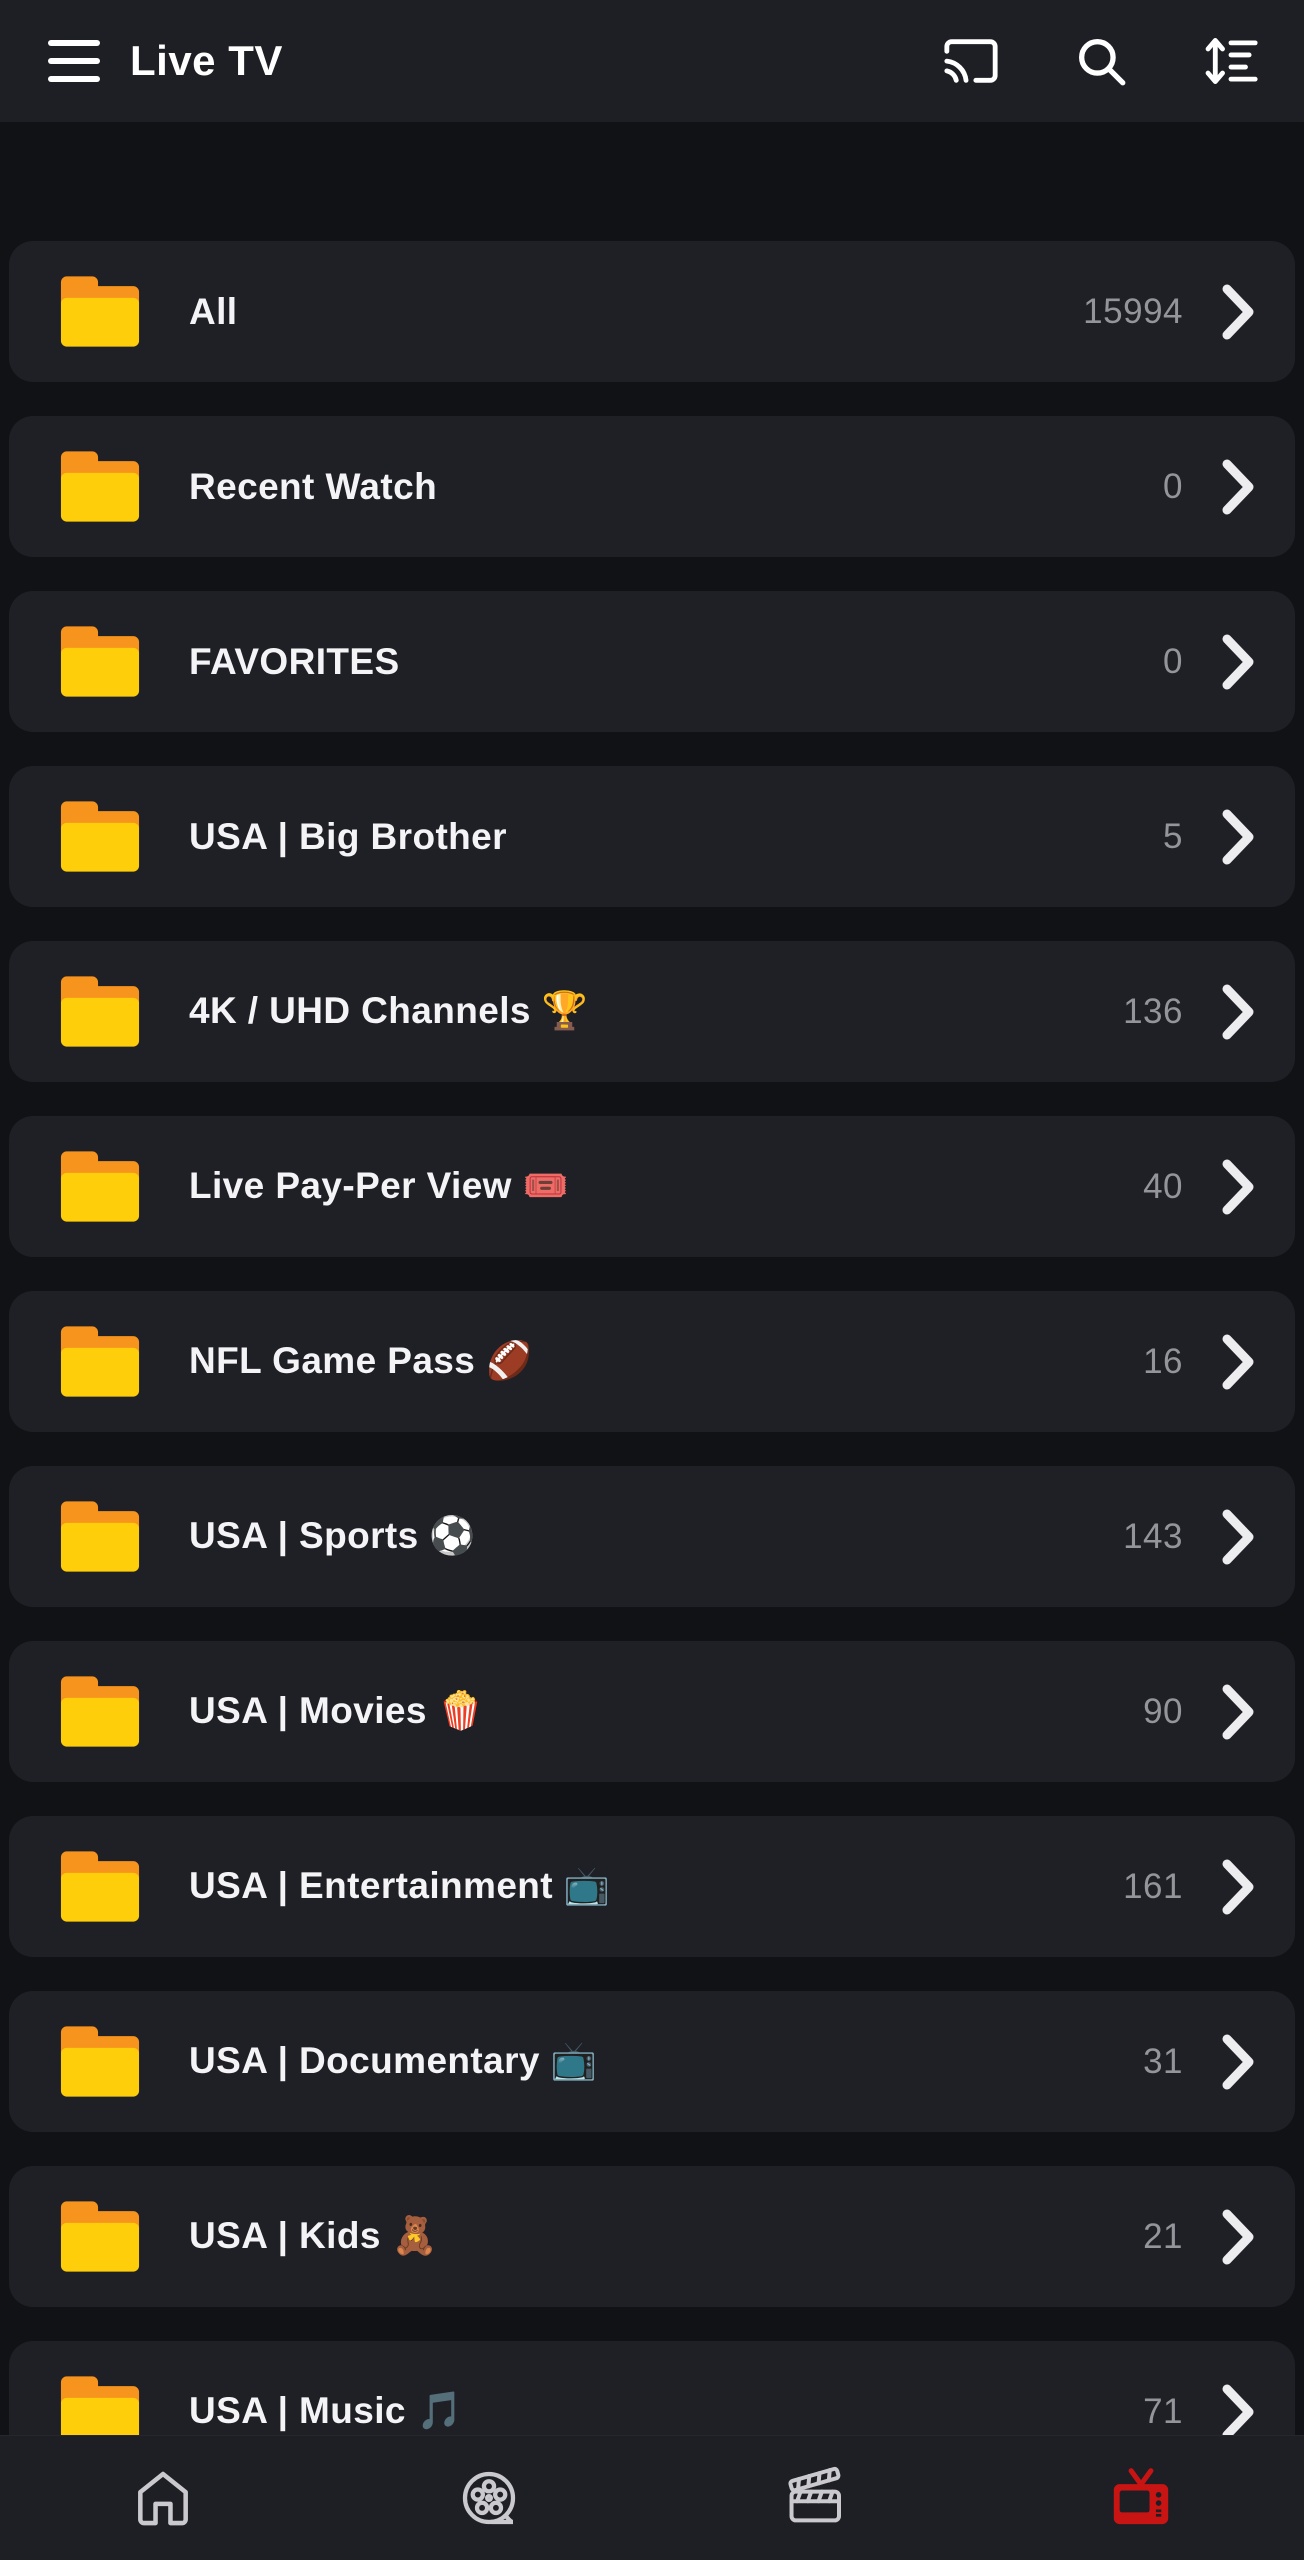 This screenshot has height=2560, width=1304. Describe the element at coordinates (361, 1360) in the screenshot. I see `category-label: NFL Game Pass 🏈` at that location.